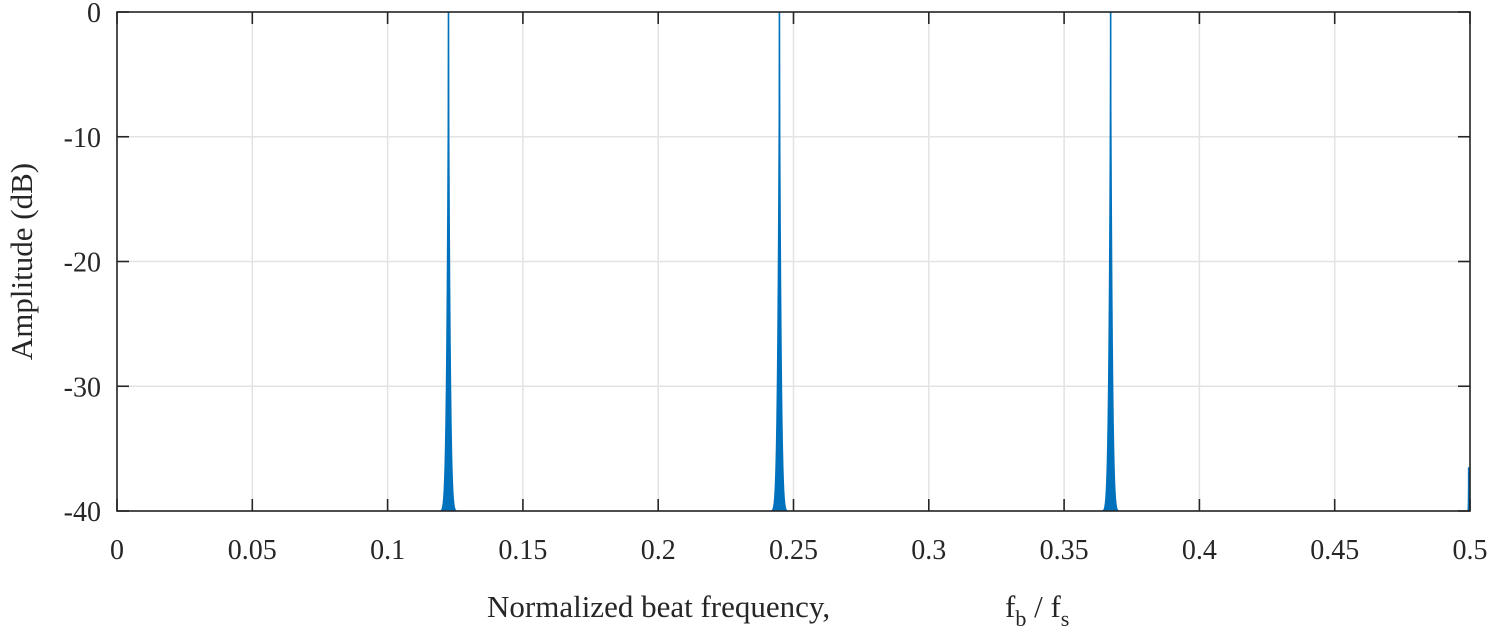 Image resolution: width=1500 pixels, height=638 pixels. I want to click on symbol-f-sample: f, so click(1055, 606).